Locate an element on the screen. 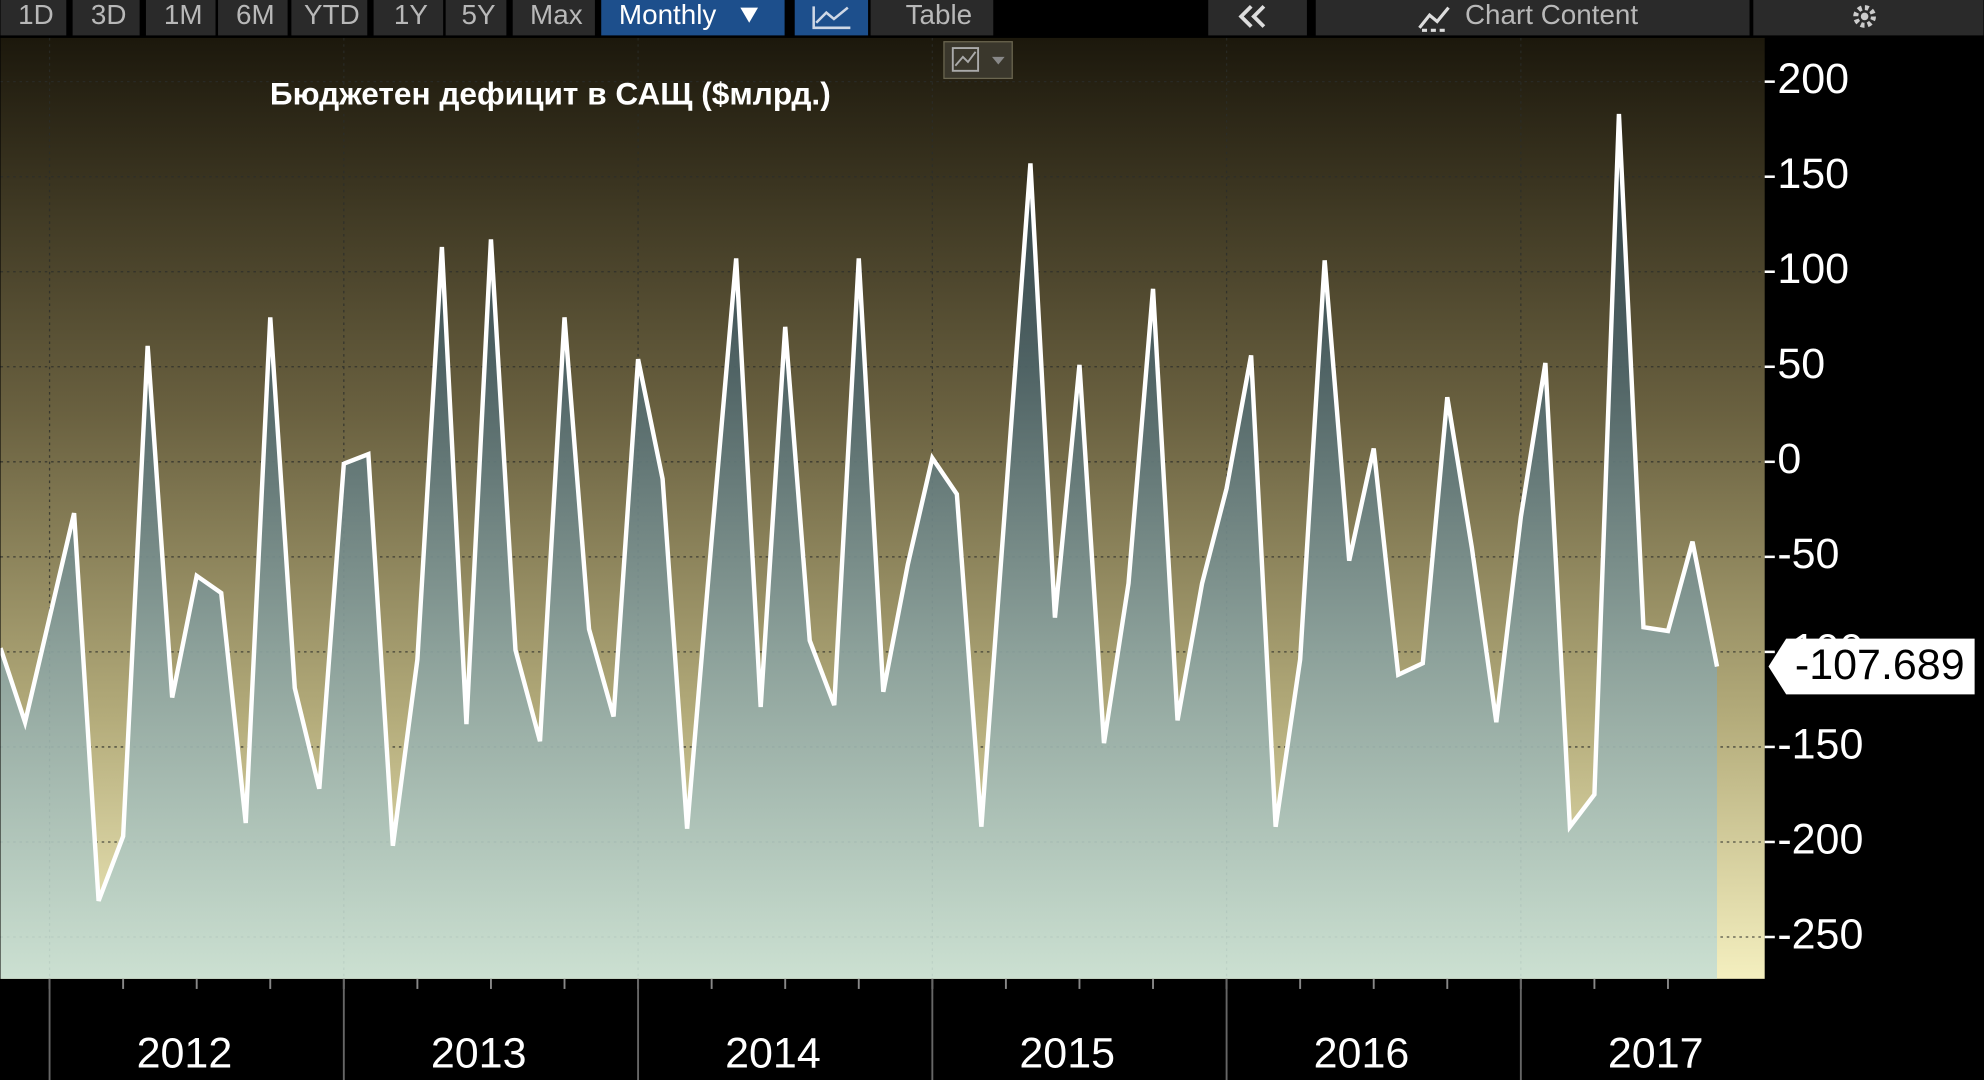 This screenshot has width=1984, height=1080. chart-content-icon is located at coordinates (1434, 19).